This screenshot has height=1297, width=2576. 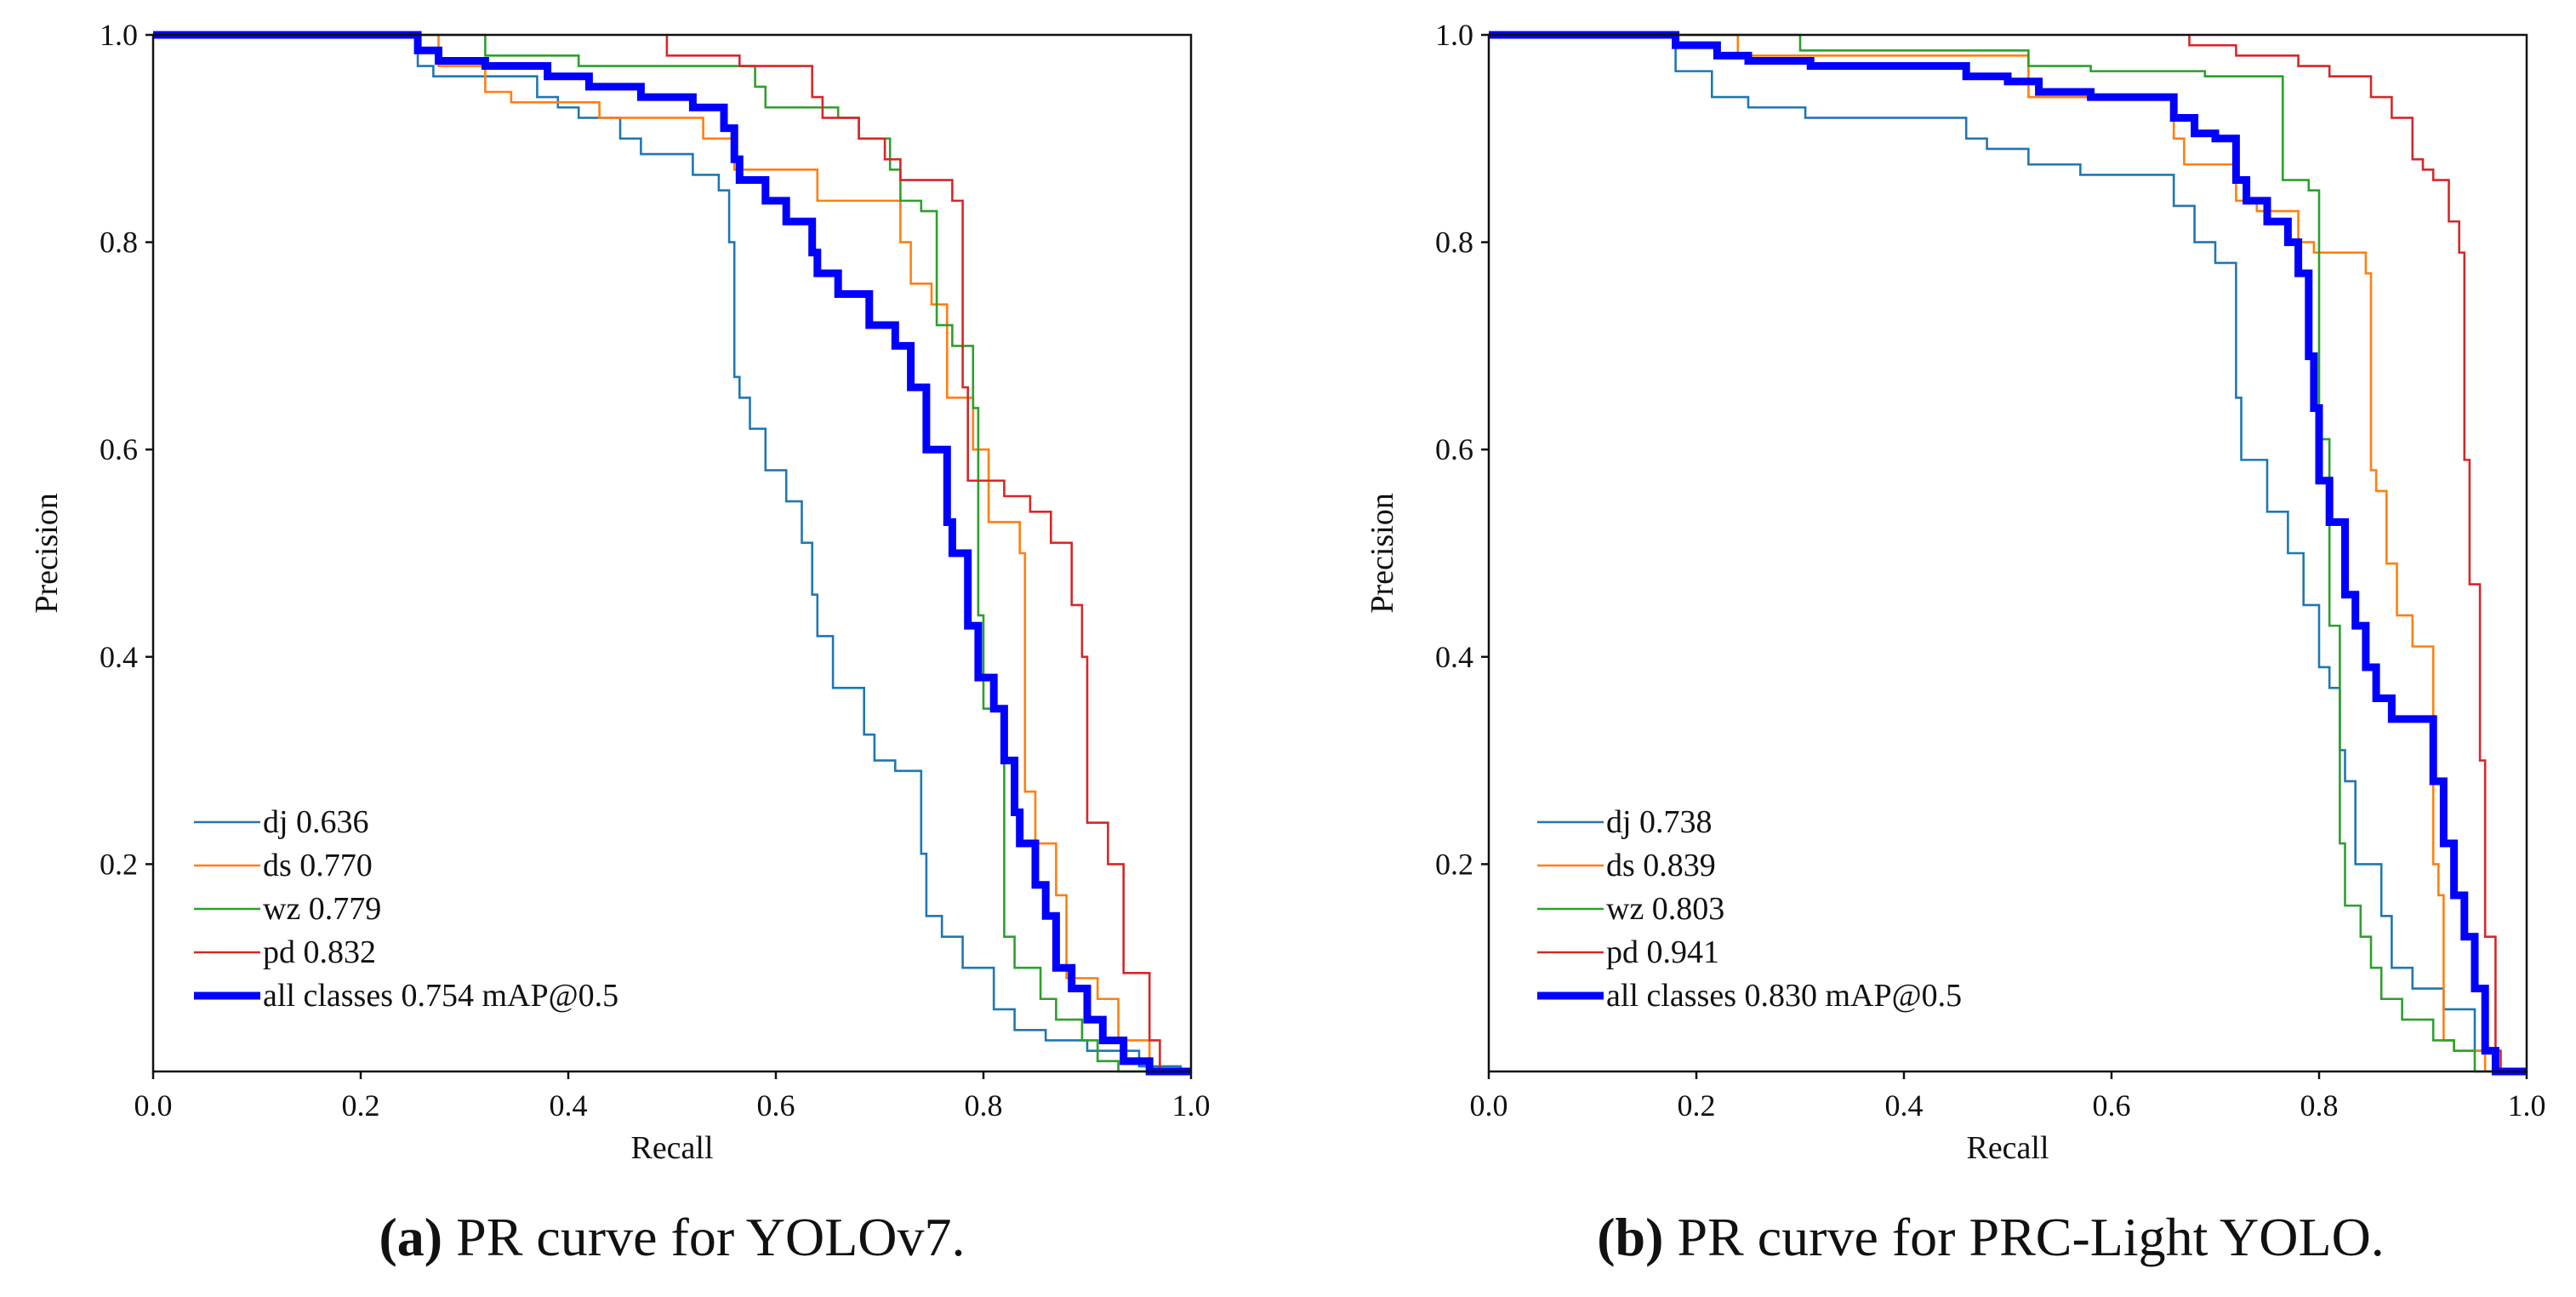 What do you see at coordinates (440, 996) in the screenshot?
I see `legend-label-all: all classes 0.754 mAP@0.5` at bounding box center [440, 996].